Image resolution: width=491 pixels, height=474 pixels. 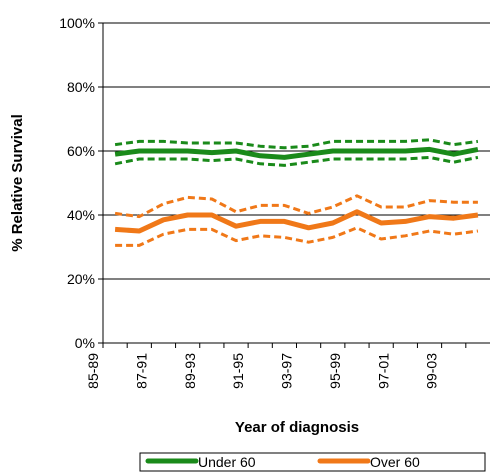 What do you see at coordinates (81, 279) in the screenshot?
I see `y-tick-label: 20%` at bounding box center [81, 279].